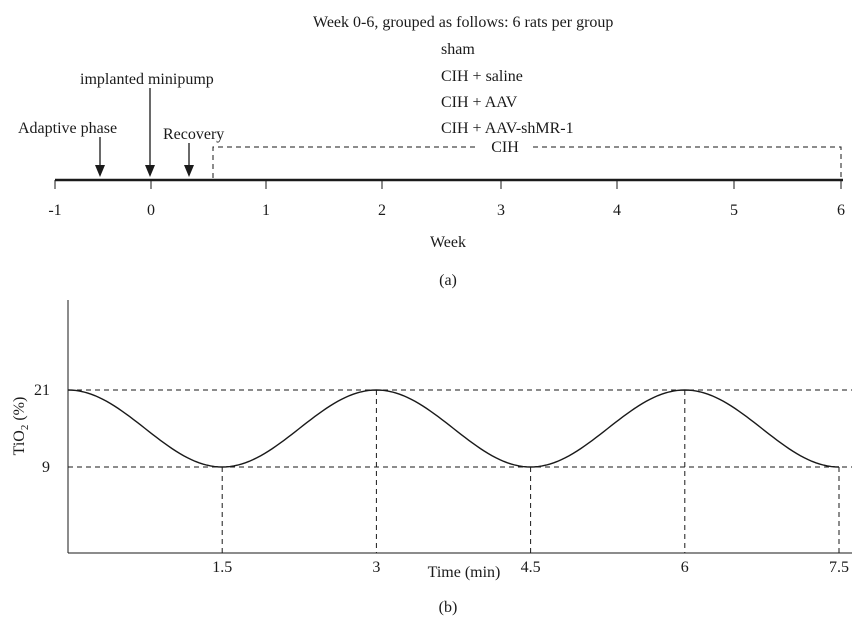 The height and width of the screenshot is (624, 852). I want to click on x-tick-label-7.5: 7.5, so click(839, 567).